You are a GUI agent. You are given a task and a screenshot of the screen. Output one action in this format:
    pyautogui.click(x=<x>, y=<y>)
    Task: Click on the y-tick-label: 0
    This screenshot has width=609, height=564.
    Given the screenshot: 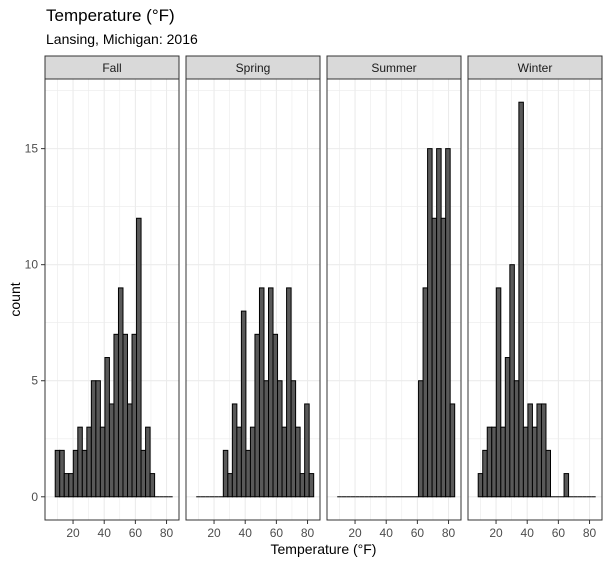 What is the action you would take?
    pyautogui.click(x=34, y=497)
    